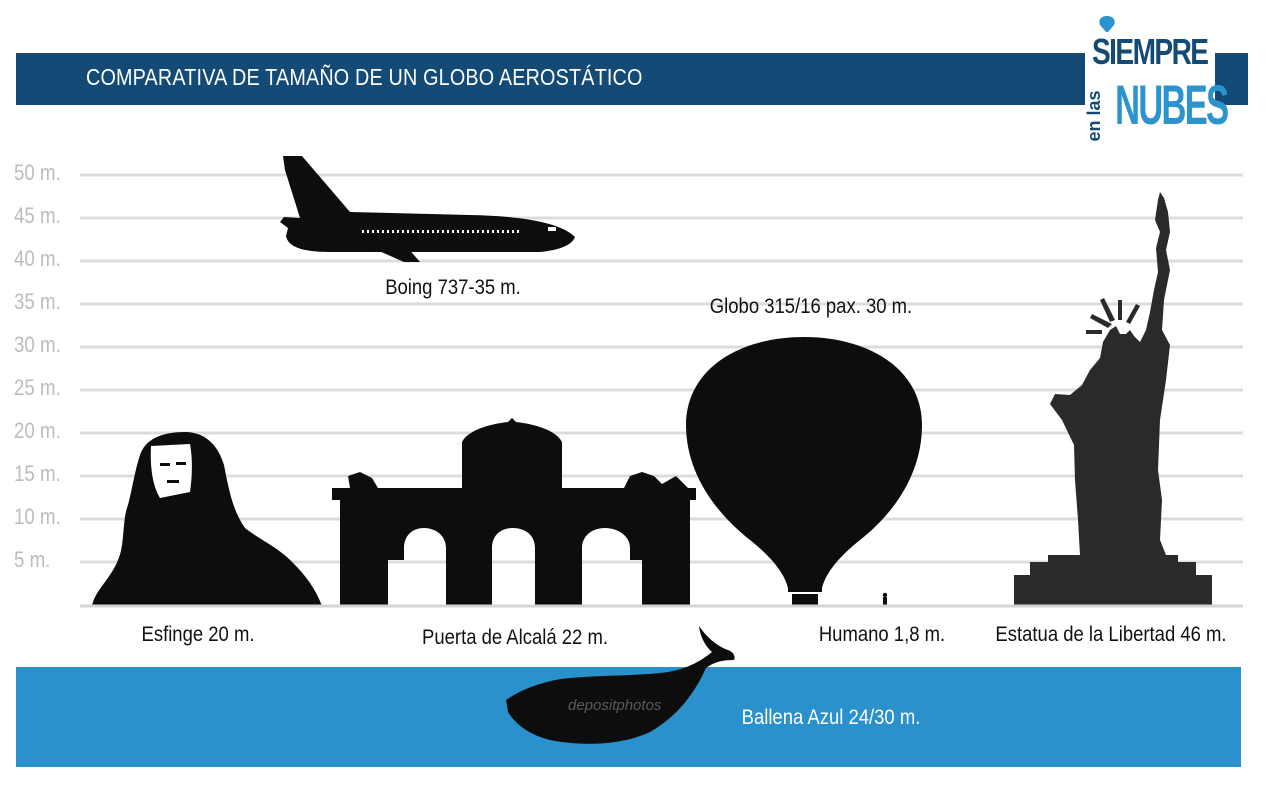 Image resolution: width=1280 pixels, height=791 pixels. I want to click on header-bar, so click(632, 79).